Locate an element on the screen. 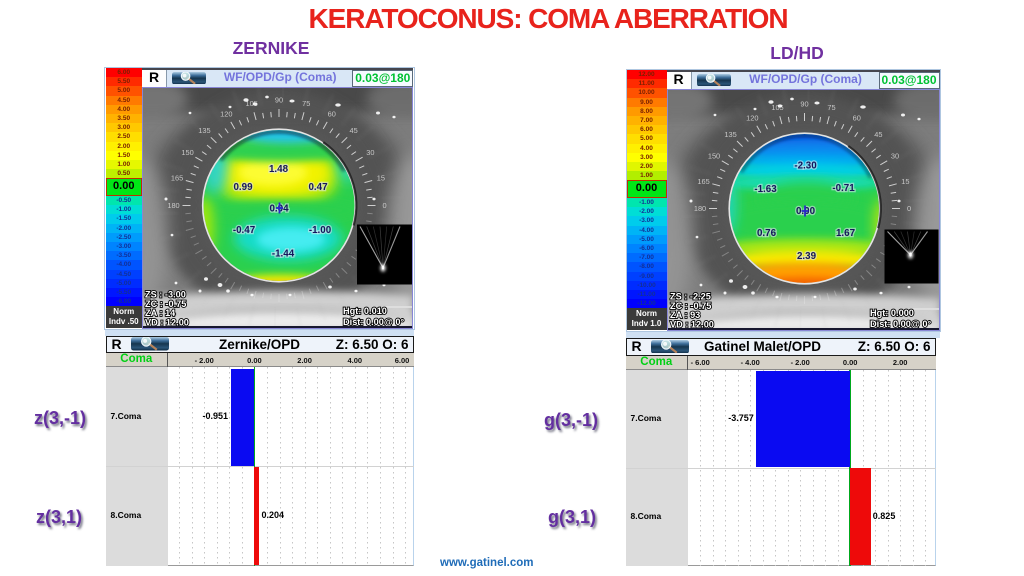 This screenshot has height=576, width=1024. svg-text: -0.71 is located at coordinates (843, 188).